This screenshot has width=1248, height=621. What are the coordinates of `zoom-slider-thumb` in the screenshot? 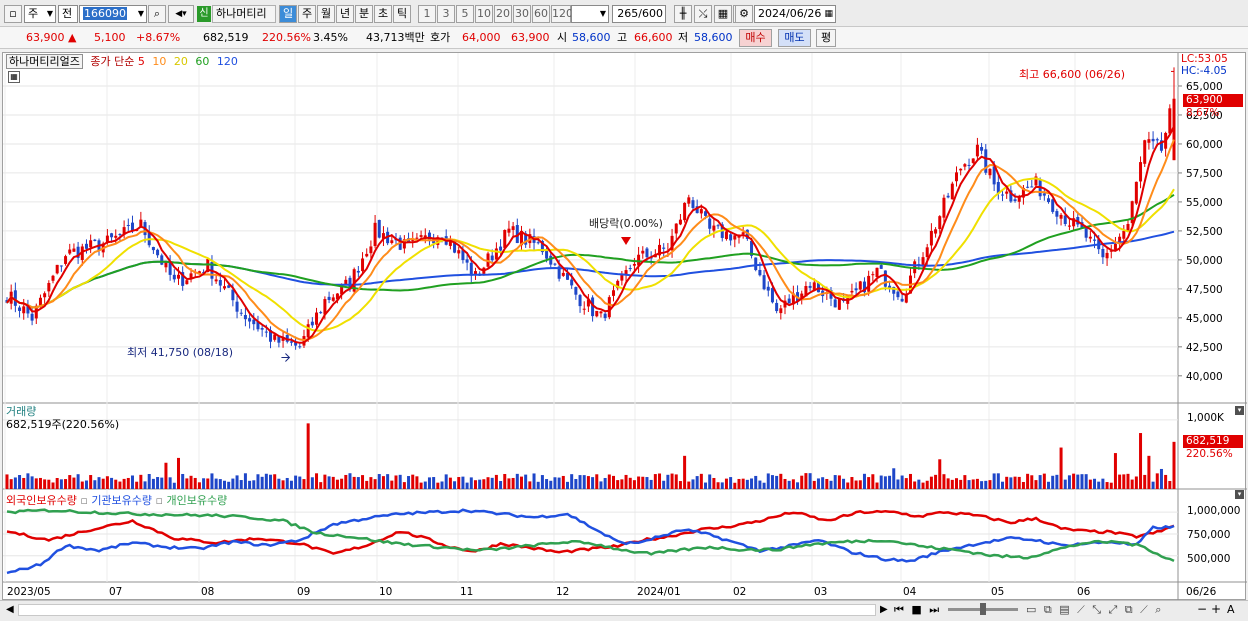 It's located at (983, 609).